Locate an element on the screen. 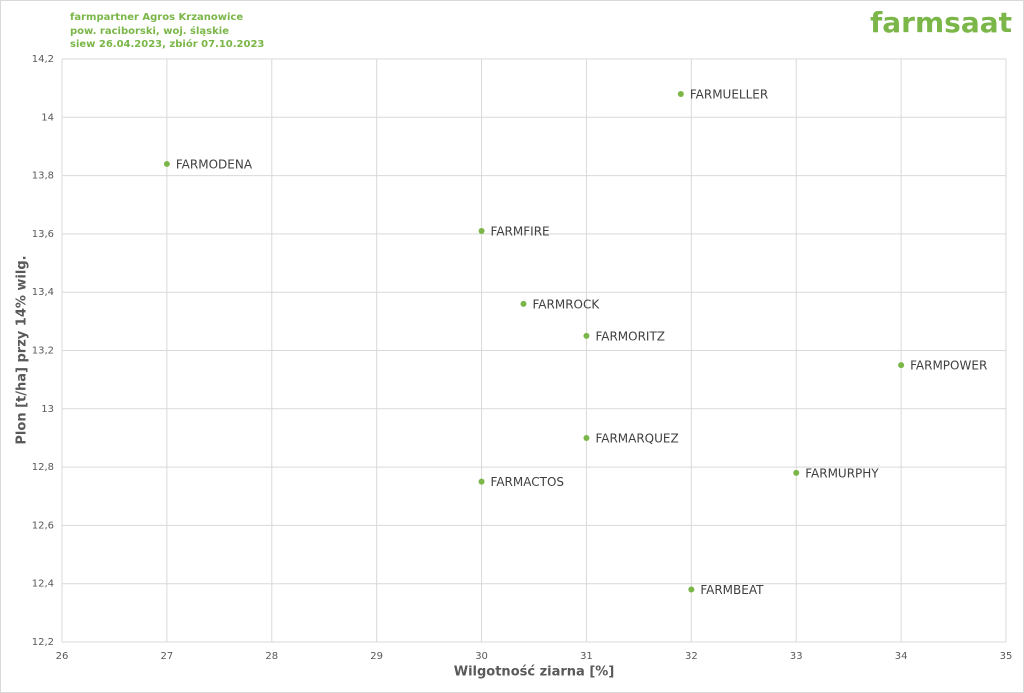 This screenshot has width=1024, height=693. x-tick-label: 27 is located at coordinates (167, 656).